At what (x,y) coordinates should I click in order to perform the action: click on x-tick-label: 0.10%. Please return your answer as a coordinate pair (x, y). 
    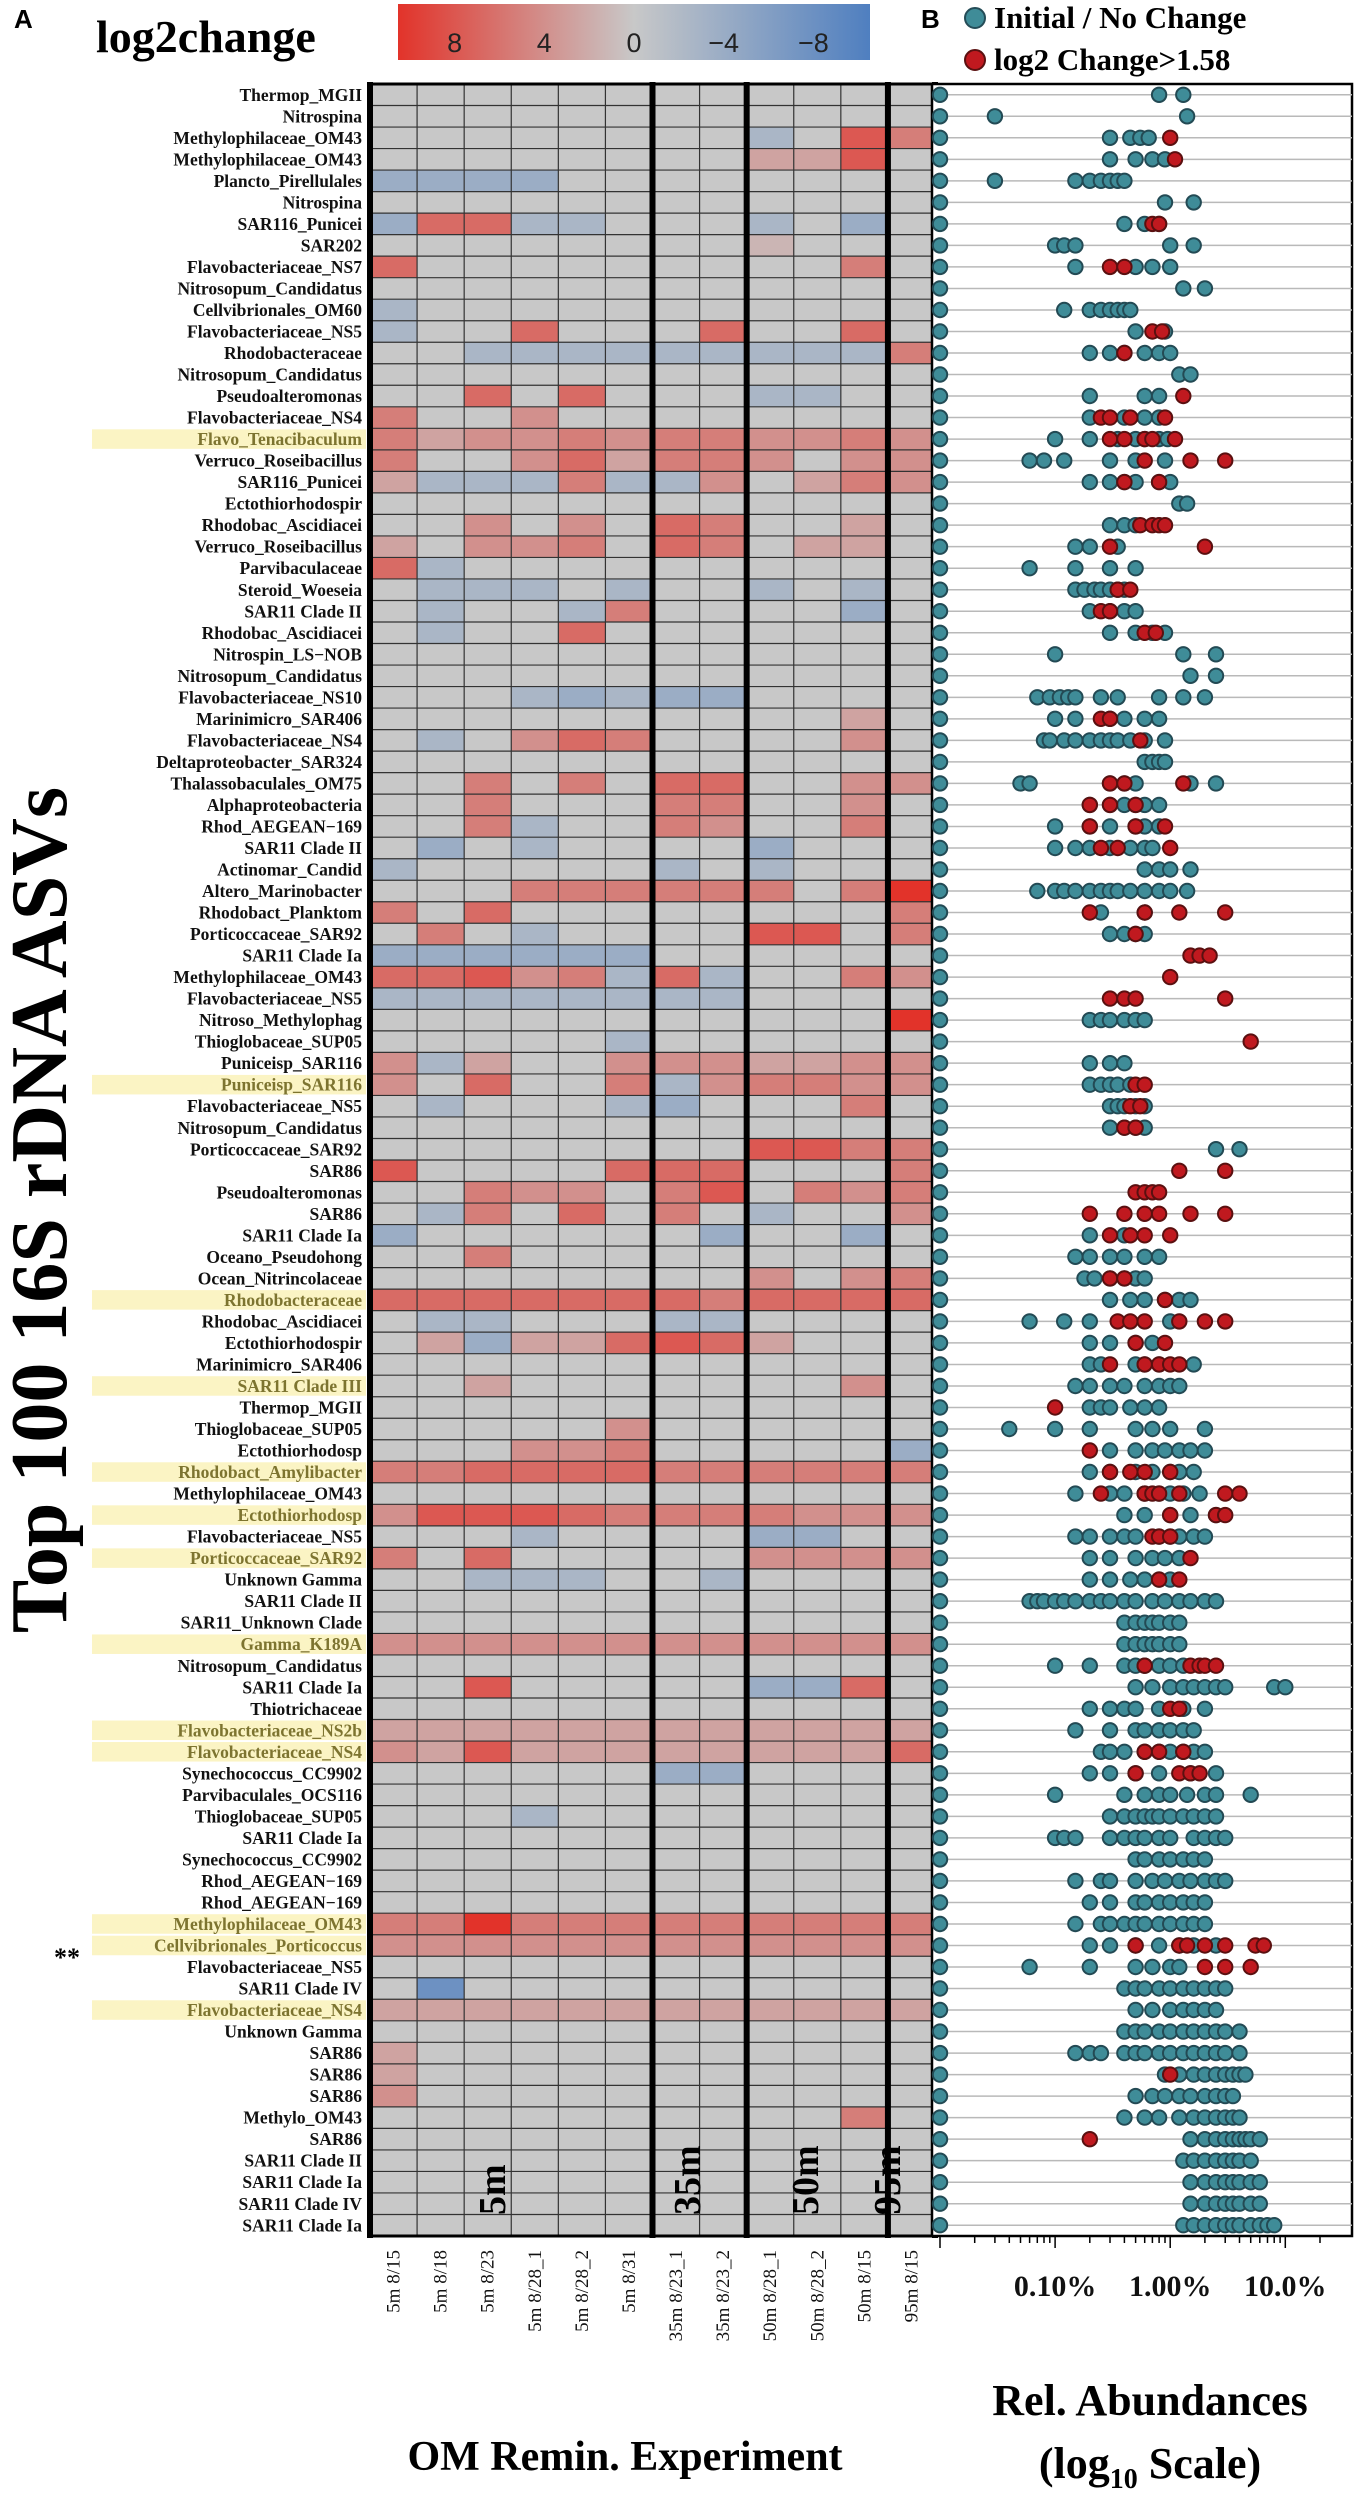
    Looking at the image, I should click on (1055, 2286).